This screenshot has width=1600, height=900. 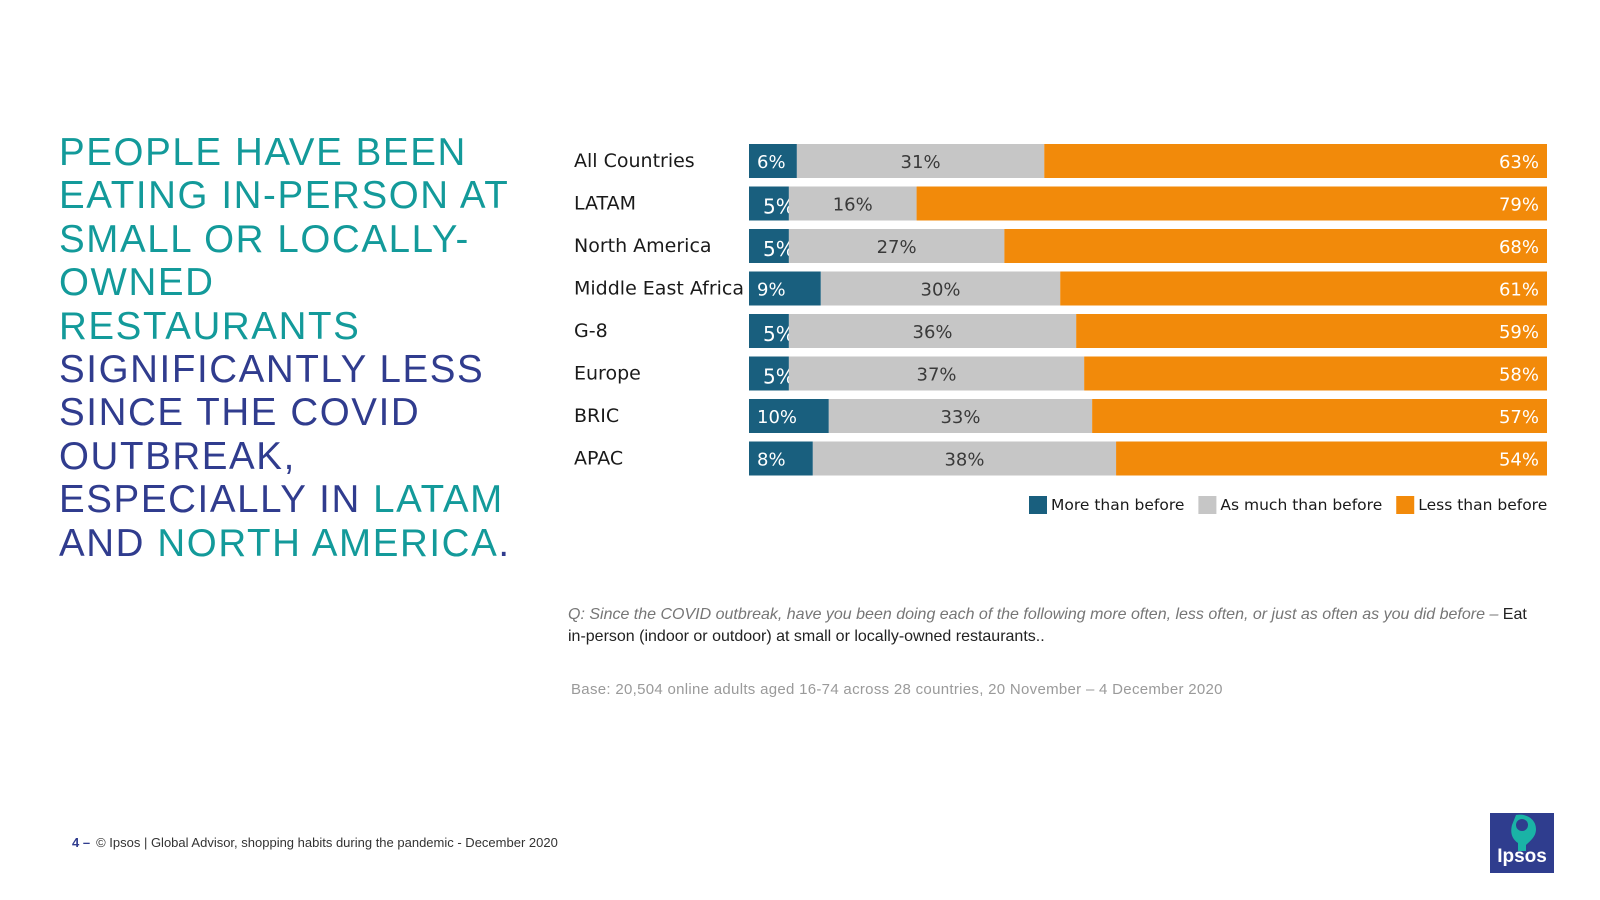 What do you see at coordinates (591, 331) in the screenshot?
I see `category-label: G-8` at bounding box center [591, 331].